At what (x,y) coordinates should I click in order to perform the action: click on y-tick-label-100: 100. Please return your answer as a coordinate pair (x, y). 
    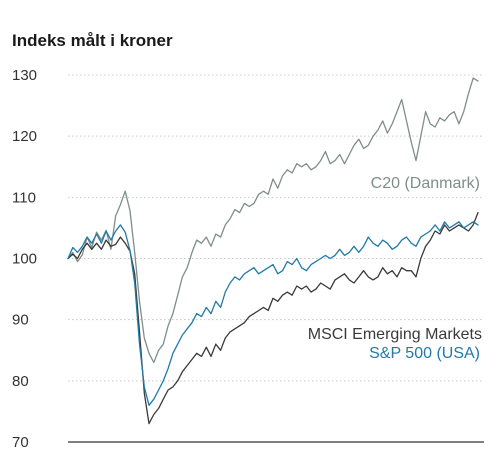
    Looking at the image, I should click on (24, 259).